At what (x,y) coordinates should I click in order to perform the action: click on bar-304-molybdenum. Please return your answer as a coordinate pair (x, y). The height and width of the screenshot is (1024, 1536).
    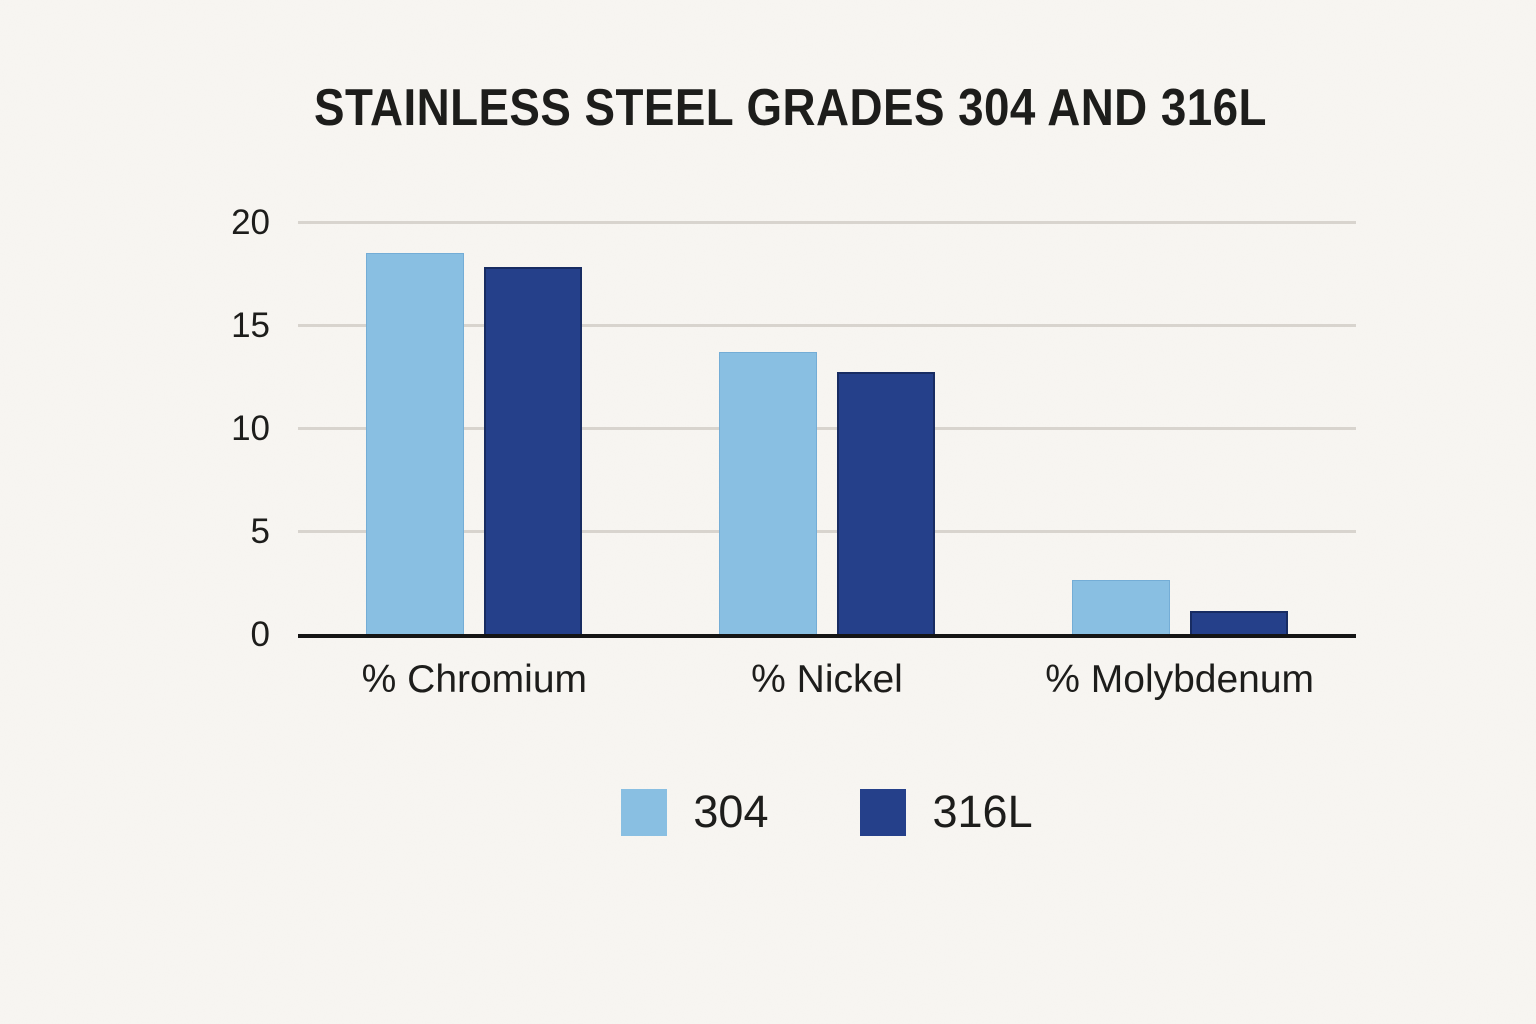
    Looking at the image, I should click on (1120, 607).